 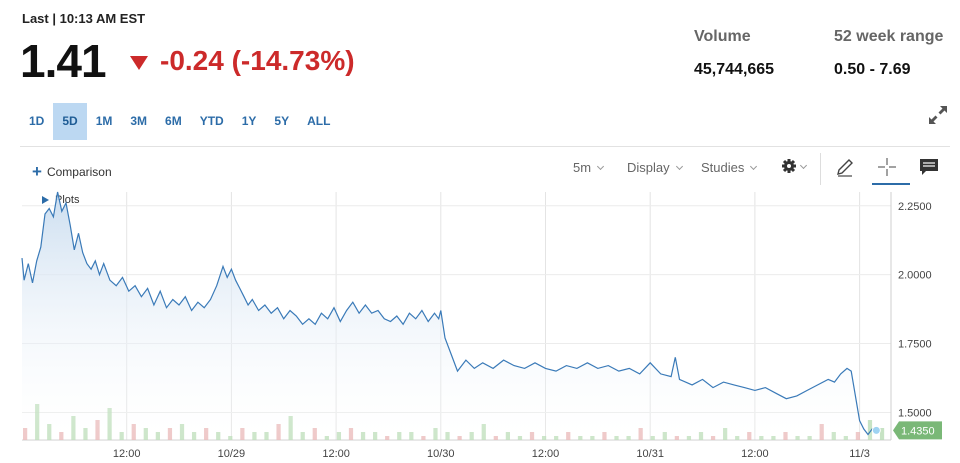 What do you see at coordinates (441, 454) in the screenshot?
I see `x-tick-label: 10/30` at bounding box center [441, 454].